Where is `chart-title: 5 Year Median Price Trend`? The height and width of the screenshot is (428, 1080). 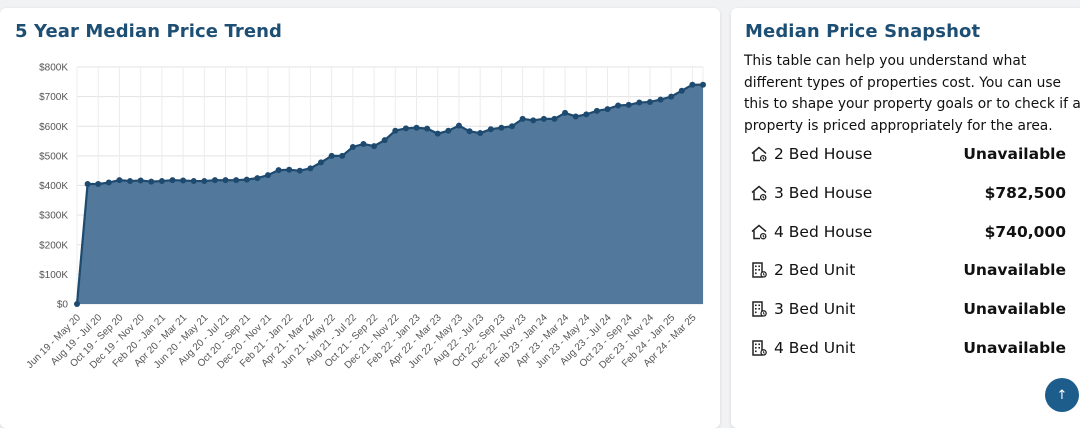
chart-title: 5 Year Median Price Trend is located at coordinates (149, 31).